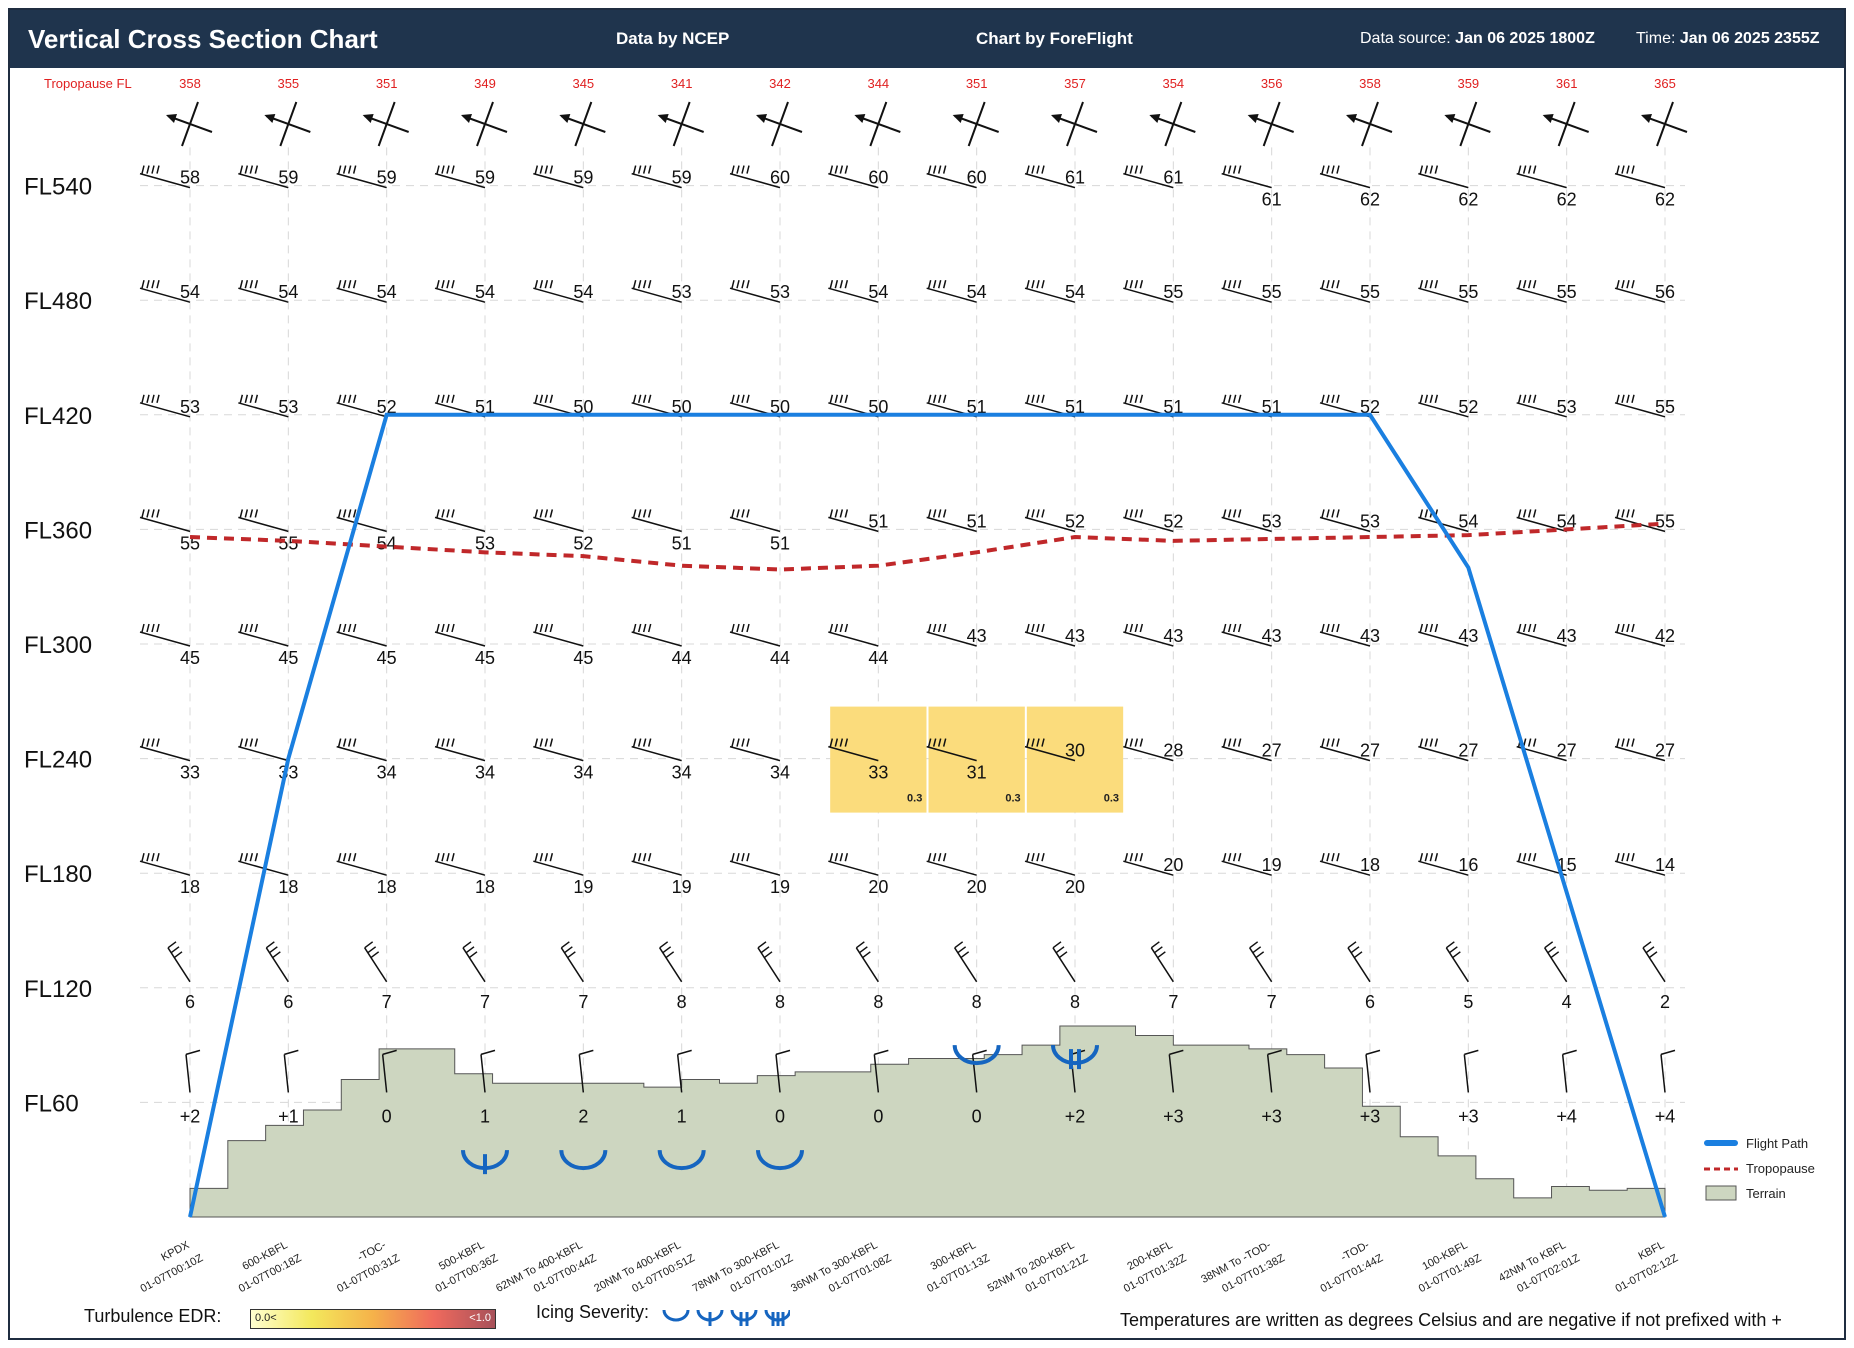 Image resolution: width=1854 pixels, height=1348 pixels. Describe the element at coordinates (1173, 178) in the screenshot. I see `temperature-value: 61` at that location.